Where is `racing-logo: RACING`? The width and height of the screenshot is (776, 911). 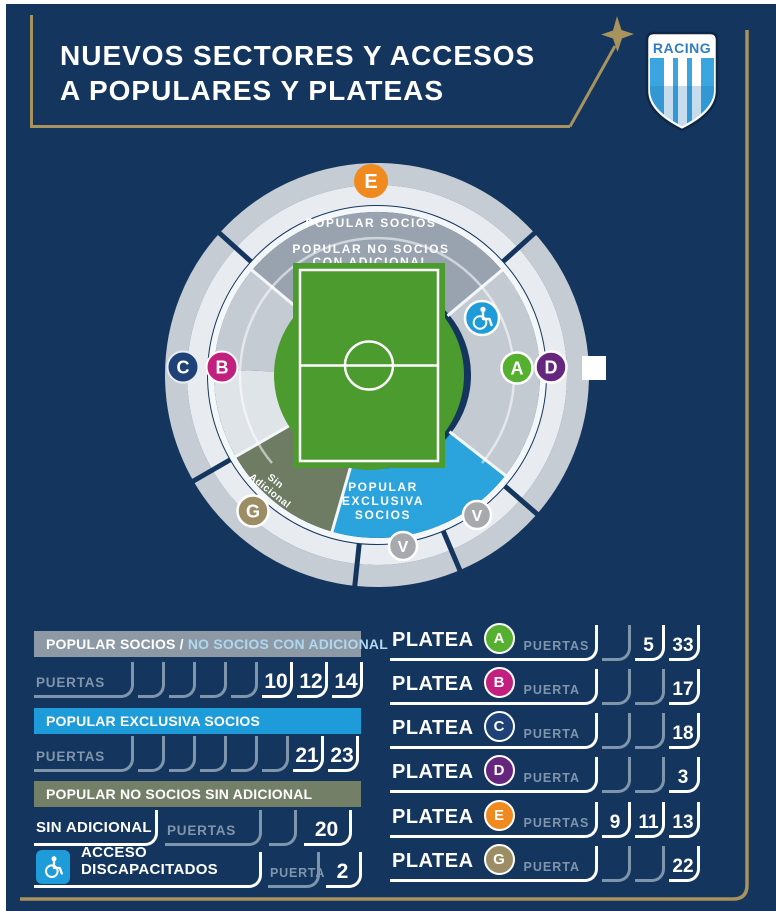 racing-logo: RACING is located at coordinates (682, 81).